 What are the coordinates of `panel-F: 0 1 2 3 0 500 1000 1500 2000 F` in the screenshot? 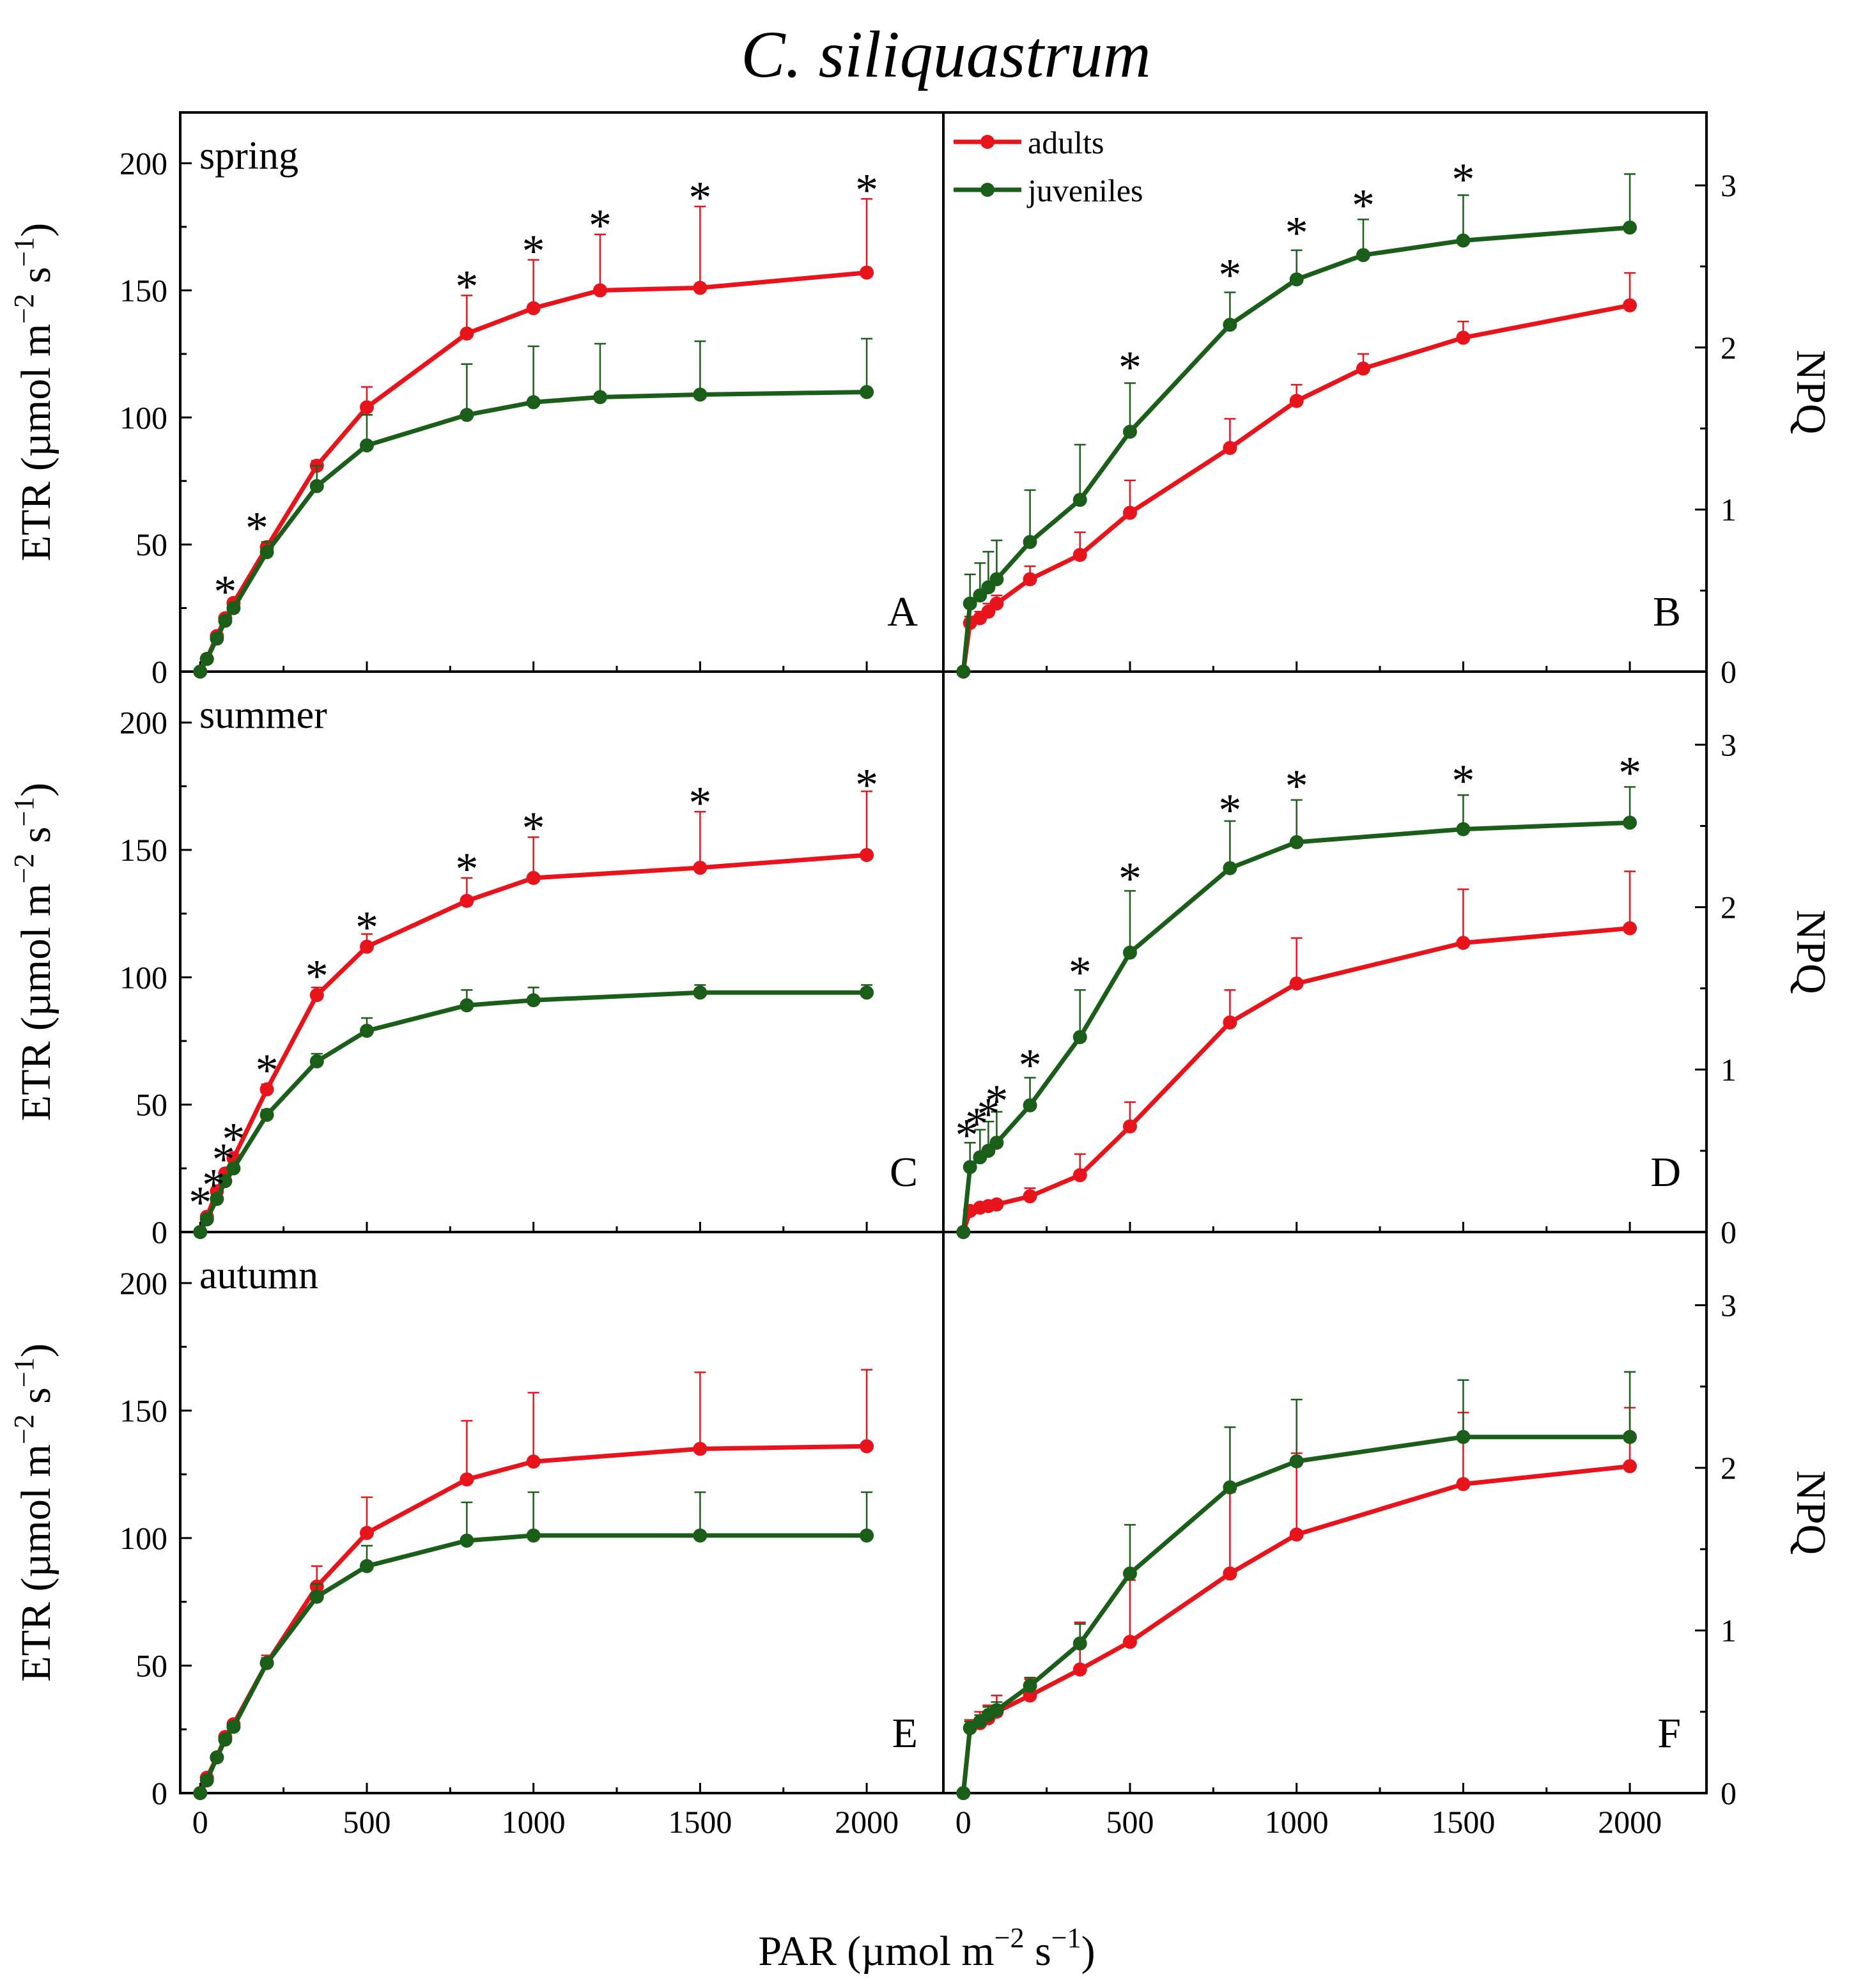 It's located at (1347, 1564).